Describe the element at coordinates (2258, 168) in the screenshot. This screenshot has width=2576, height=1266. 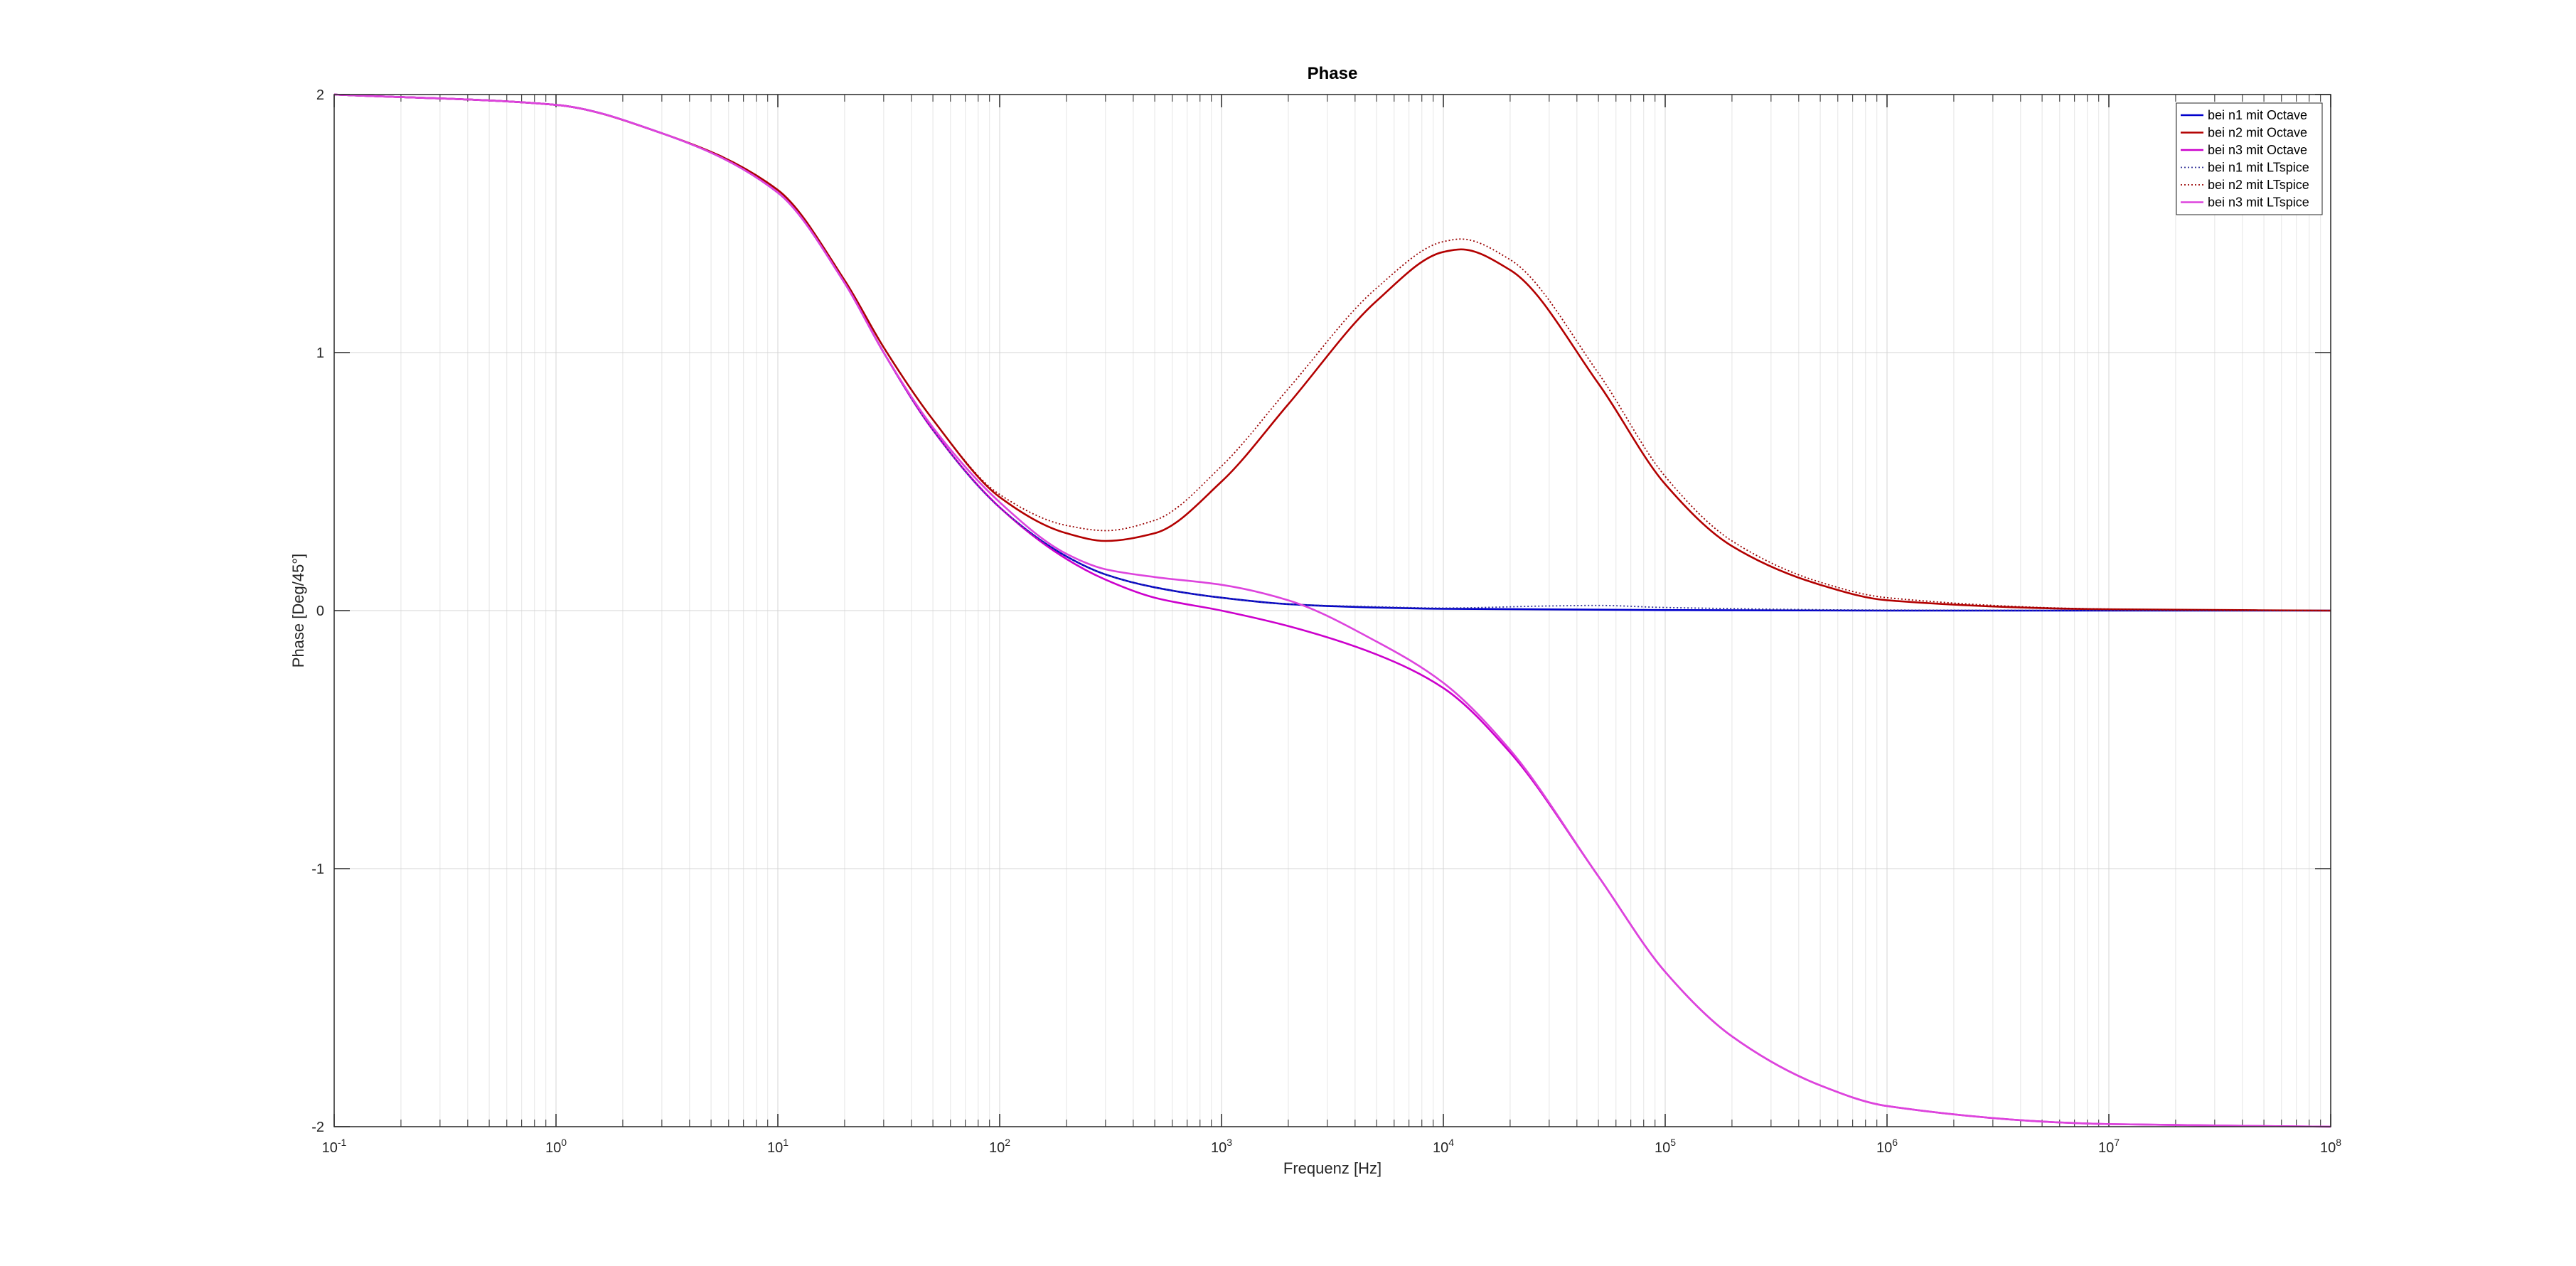
I see `legend-entry: bei n1 mit LTspice` at that location.